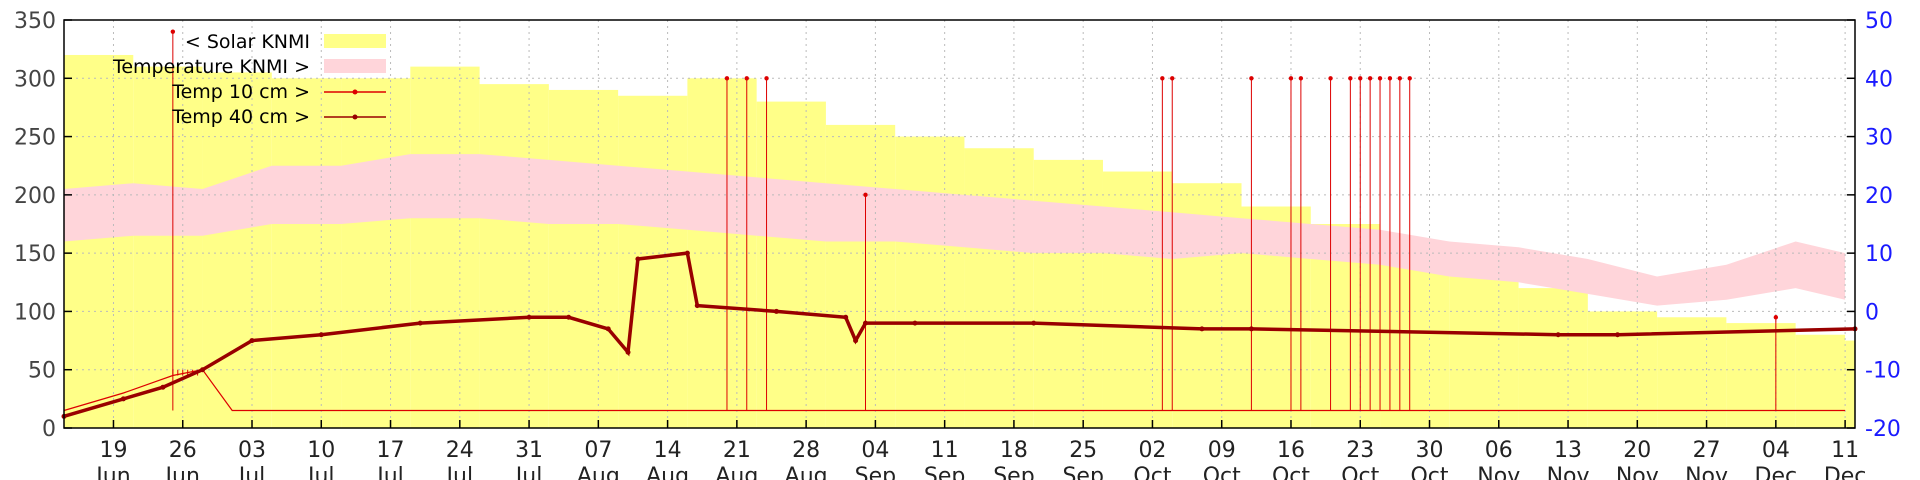  Describe the element at coordinates (1879, 254) in the screenshot. I see `right-tick-label: 10` at that location.